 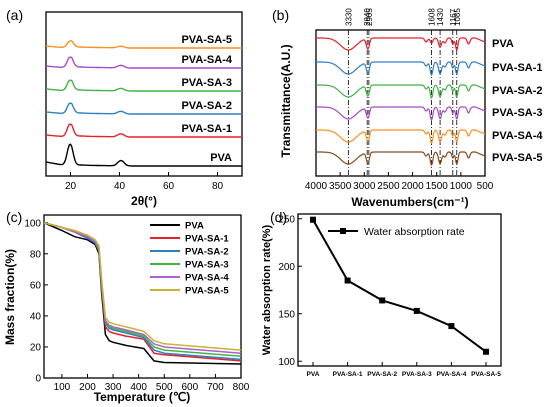 I want to click on panel-d-xtick-label: PVA-SA-5, so click(x=486, y=374).